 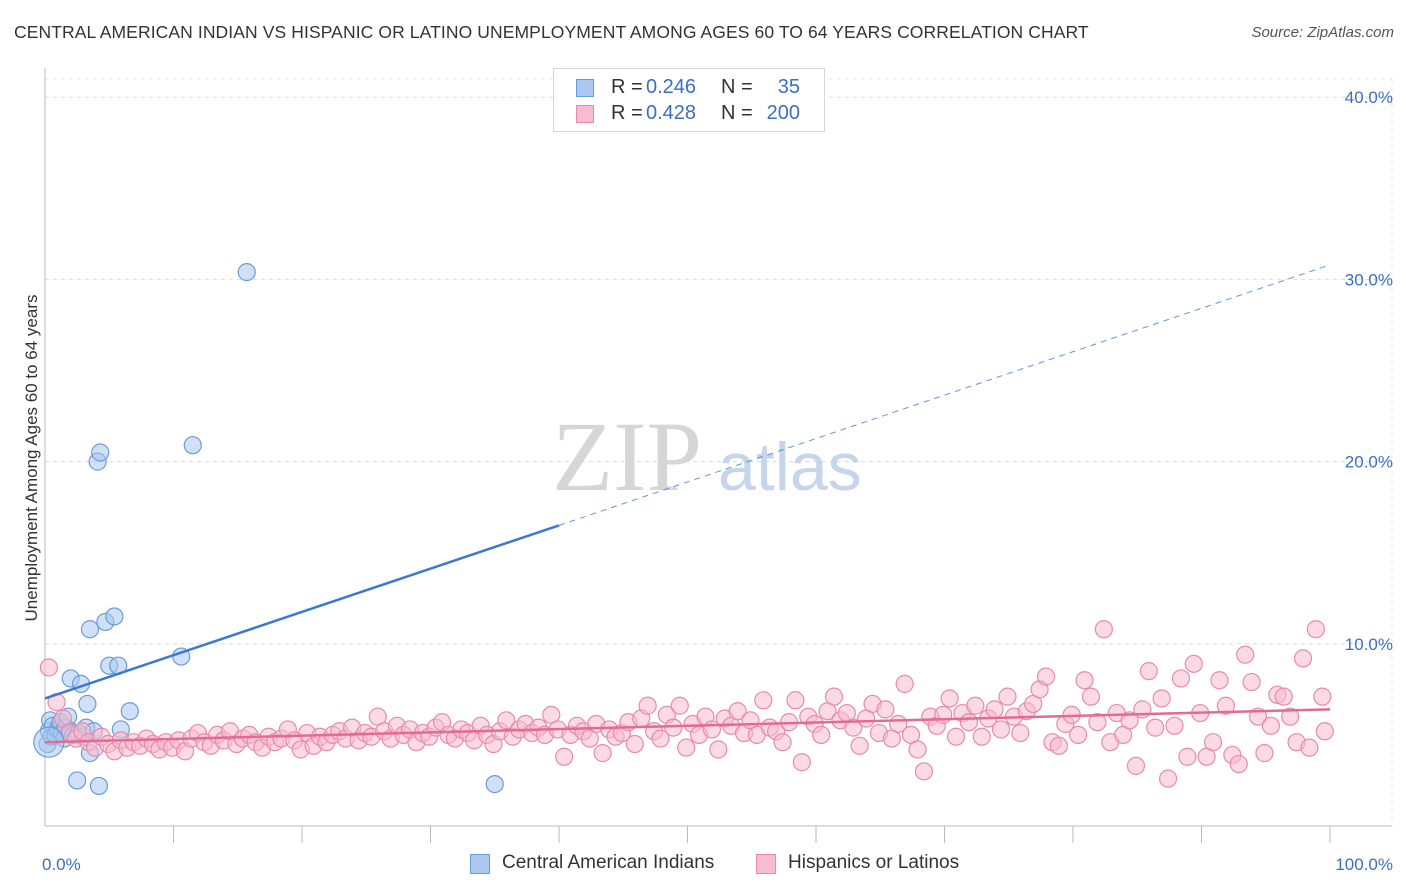 What do you see at coordinates (302, 612) in the screenshot?
I see `trend-line-central-american-indians` at bounding box center [302, 612].